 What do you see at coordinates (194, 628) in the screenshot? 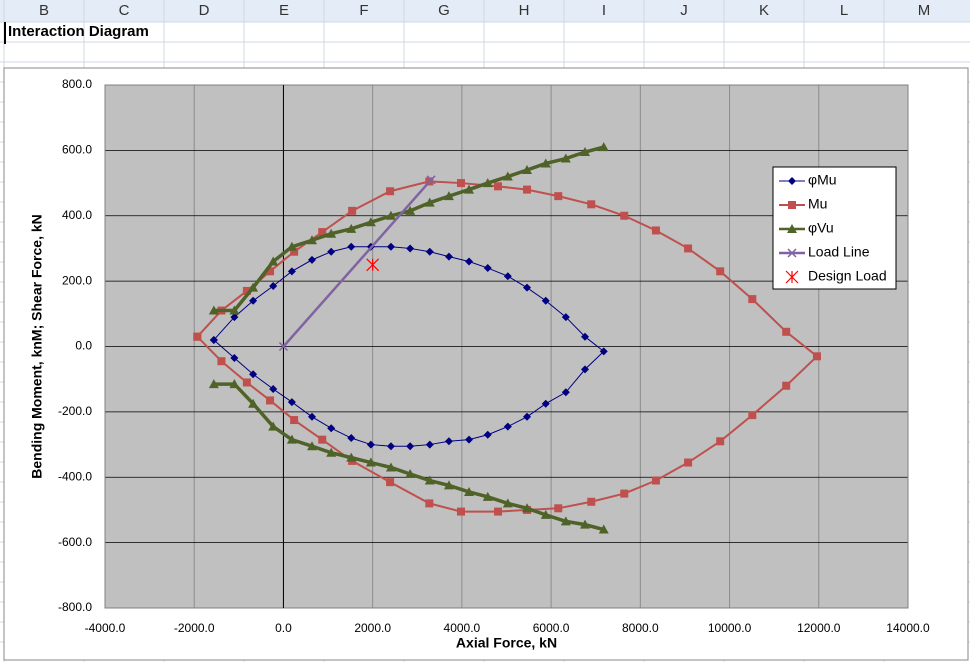
I see `x-tick-label: -2000.0` at bounding box center [194, 628].